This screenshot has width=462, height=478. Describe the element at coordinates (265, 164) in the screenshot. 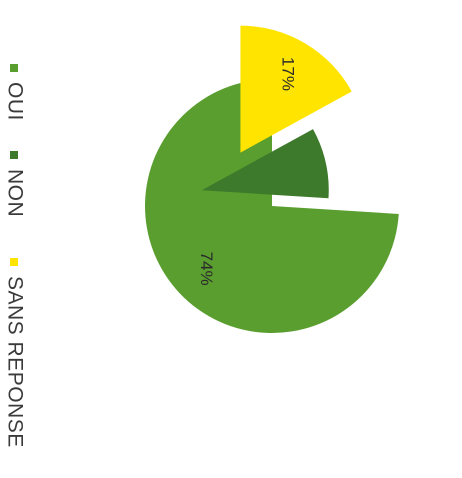

I see `pie-slice-non` at that location.